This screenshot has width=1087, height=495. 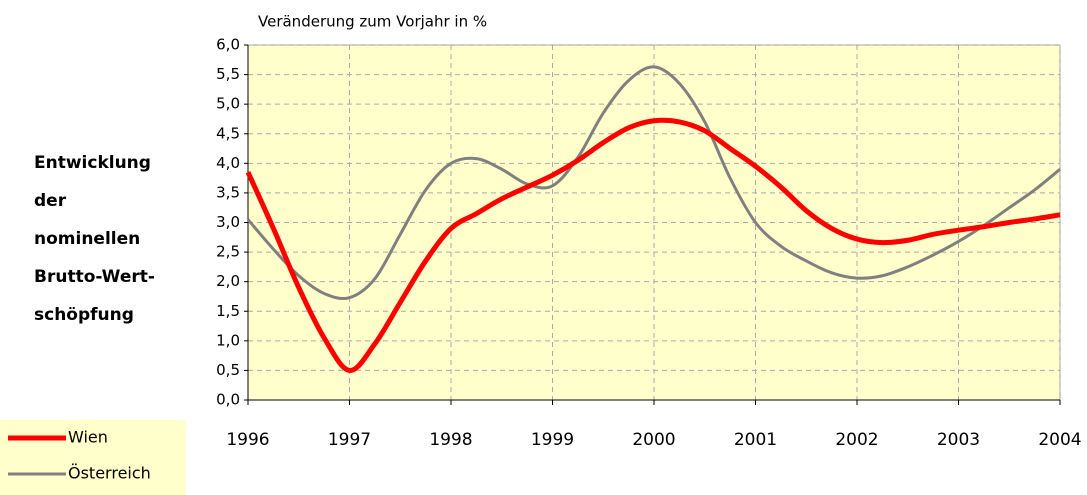 I want to click on side-title: schöpfung, so click(x=84, y=315).